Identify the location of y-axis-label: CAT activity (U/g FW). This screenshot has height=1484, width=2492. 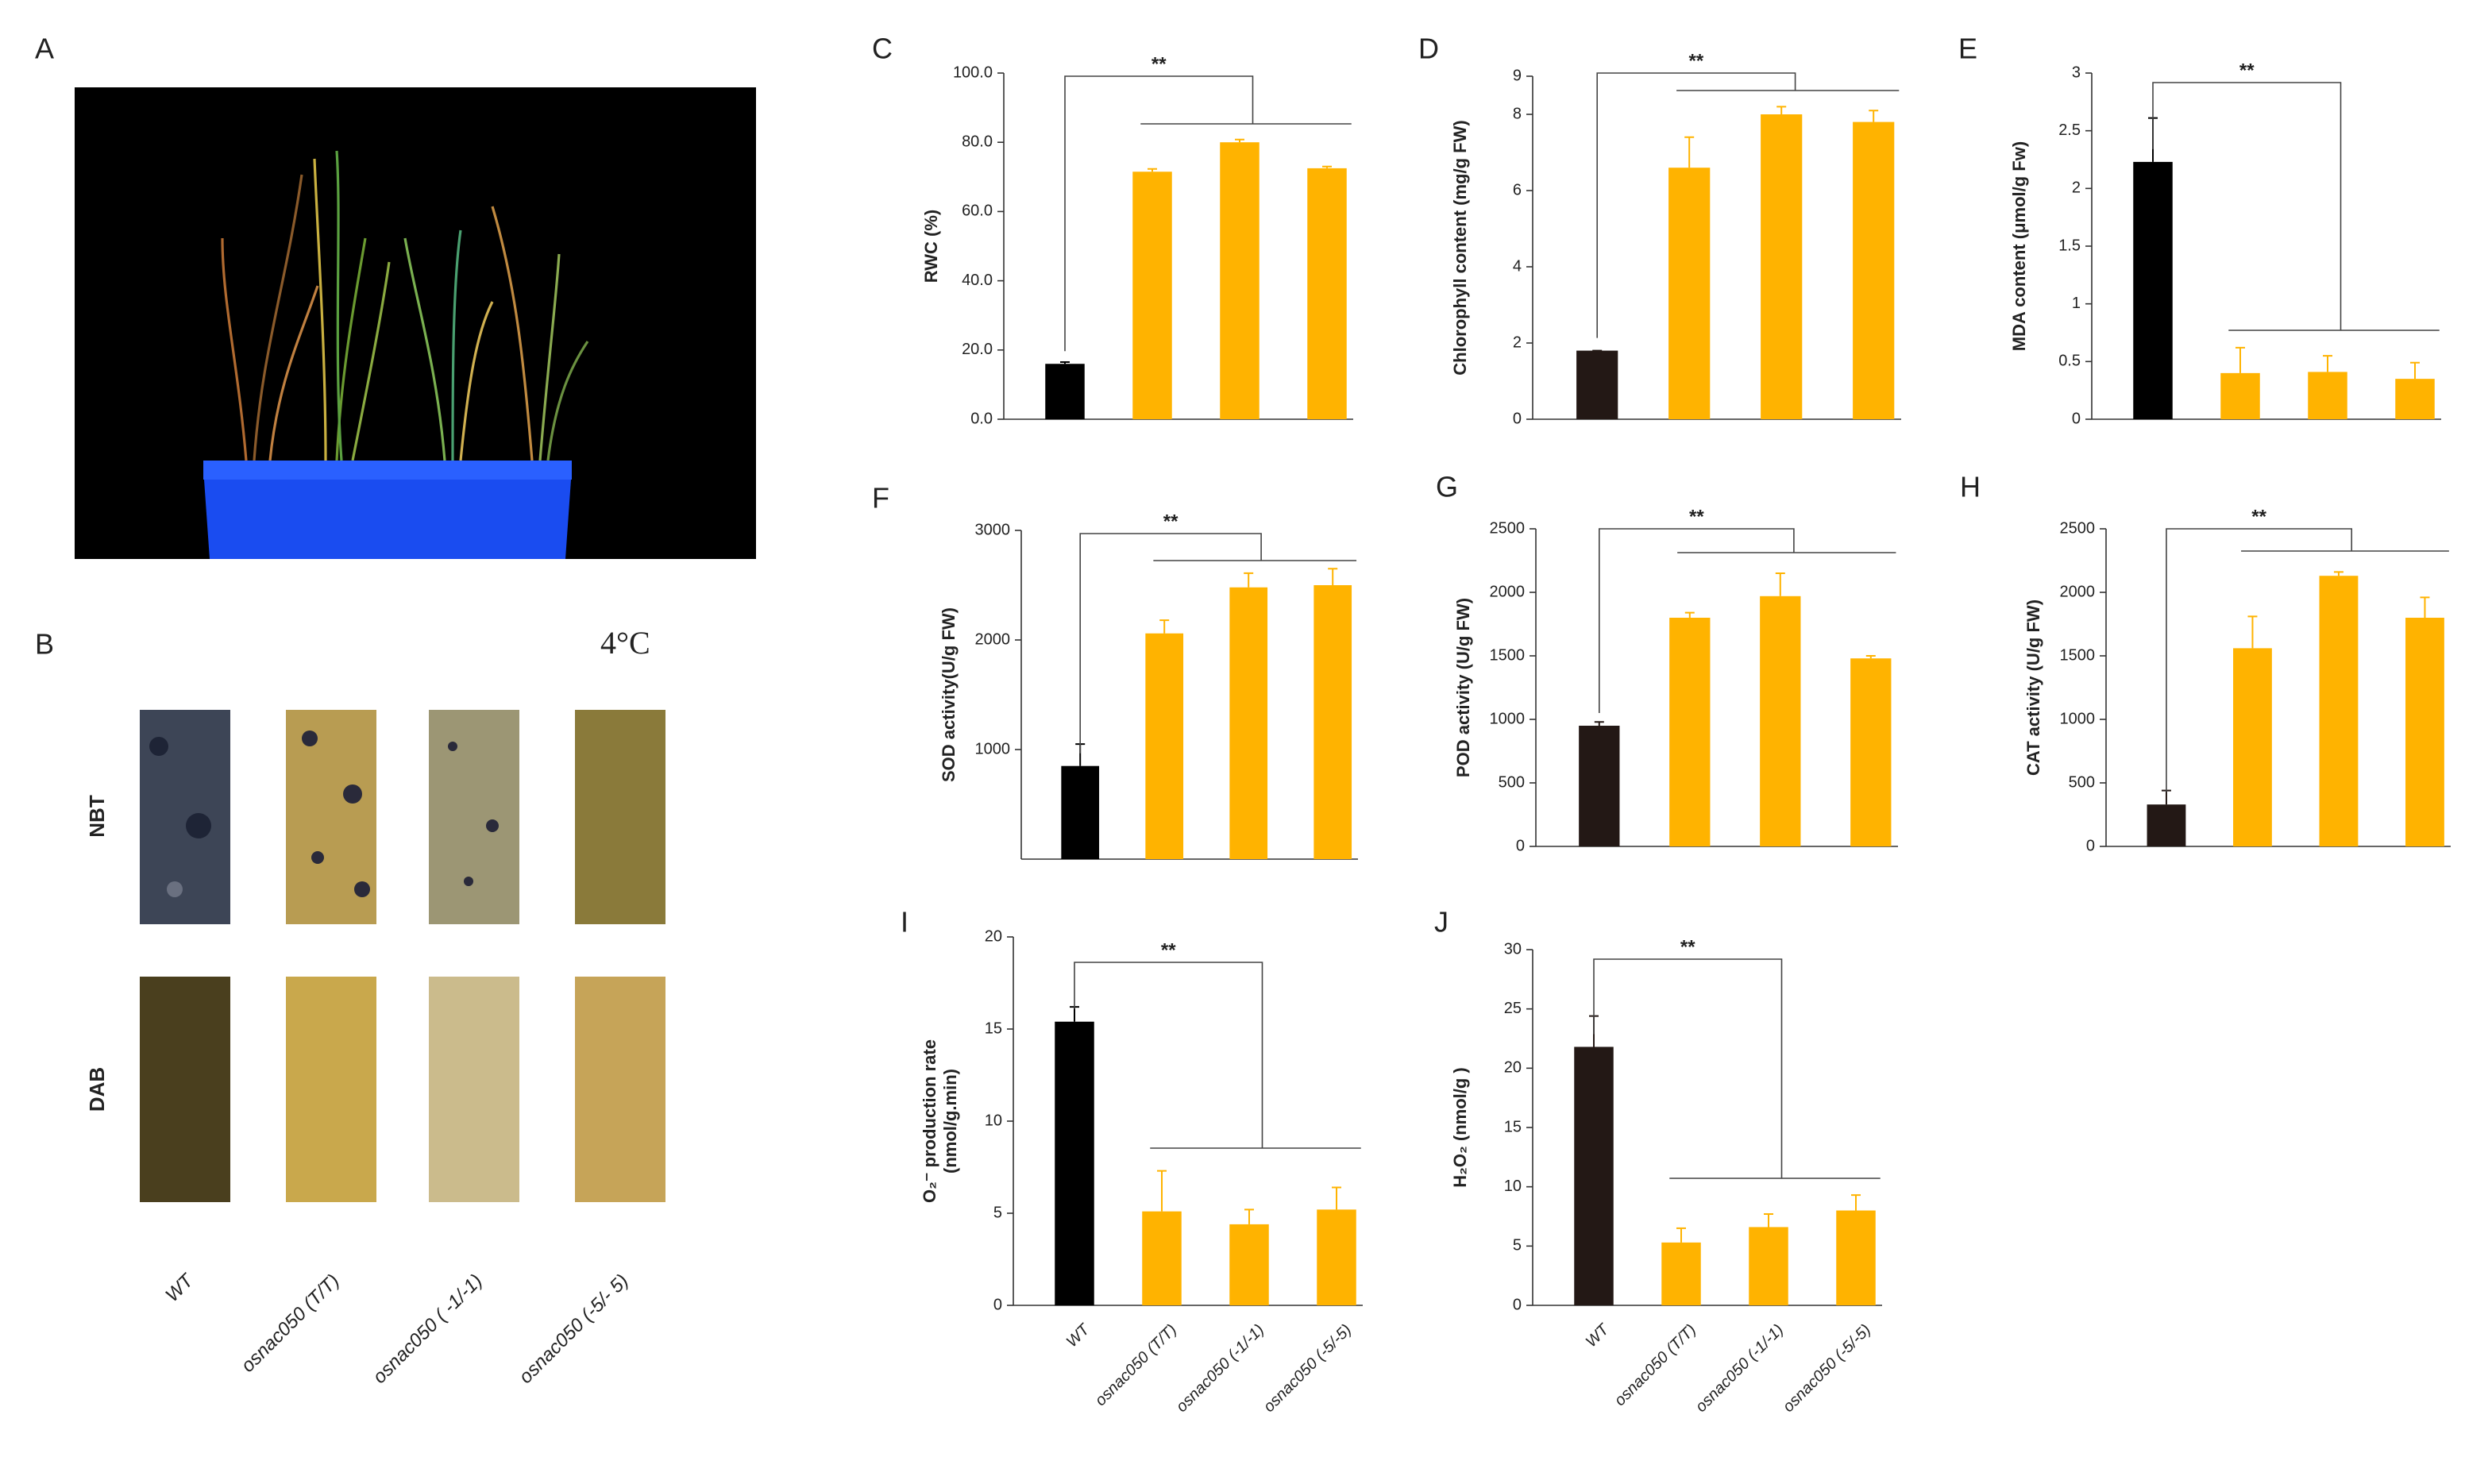
(2033, 688).